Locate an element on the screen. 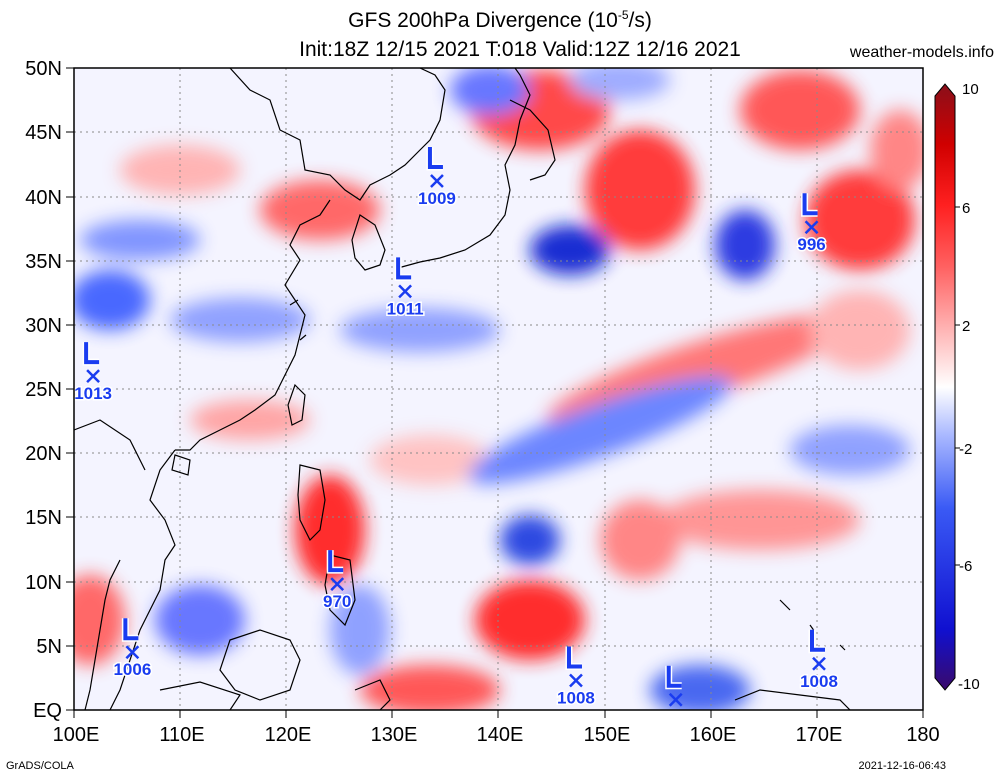 This screenshot has width=1000, height=779. chart-title: GFS 200hPa Divergence (10-5/s) is located at coordinates (500, 20).